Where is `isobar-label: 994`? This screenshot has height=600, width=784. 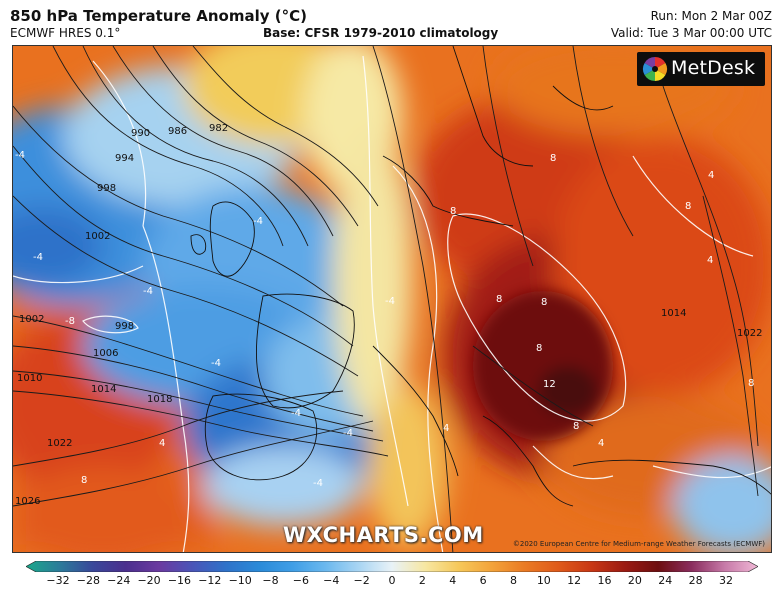
isobar-label: 994 is located at coordinates (124, 158).